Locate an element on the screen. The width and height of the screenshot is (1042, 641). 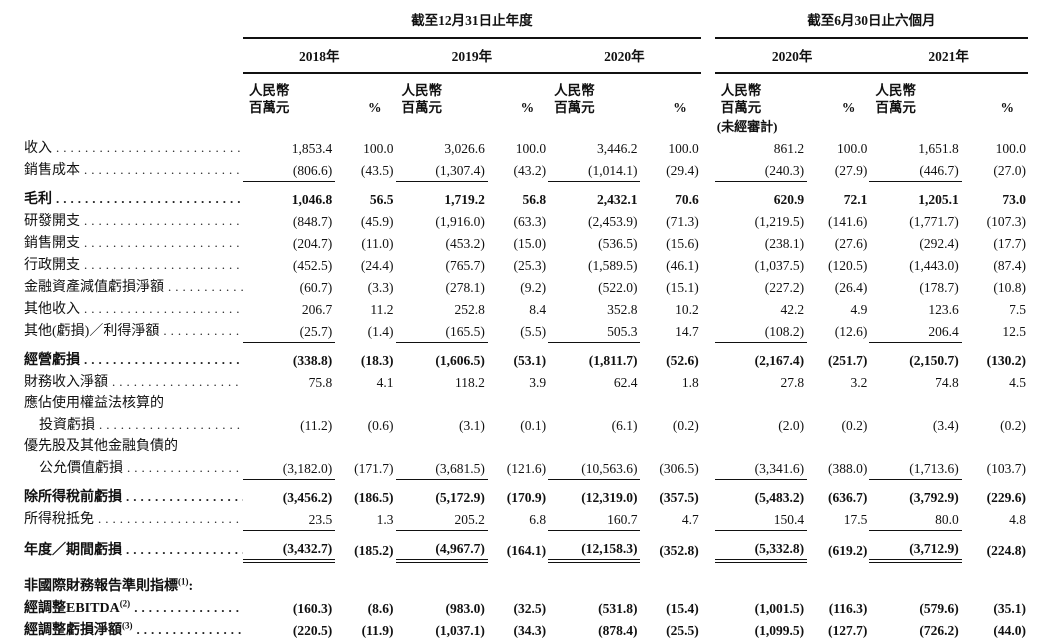
row-label: 經營虧損 is located at coordinates (121, 356).